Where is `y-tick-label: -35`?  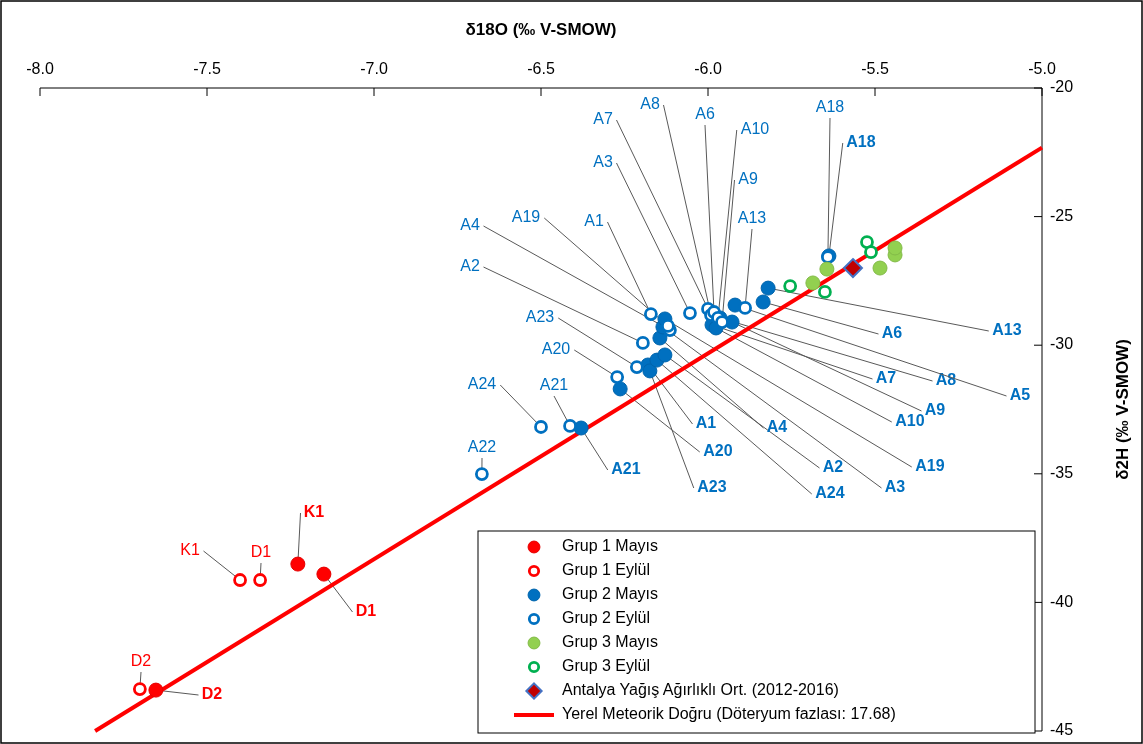 y-tick-label: -35 is located at coordinates (1062, 473).